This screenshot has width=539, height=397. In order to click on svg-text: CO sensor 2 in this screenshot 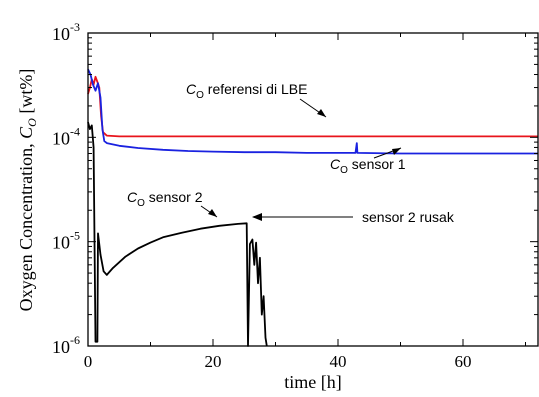, I will do `click(165, 199)`.